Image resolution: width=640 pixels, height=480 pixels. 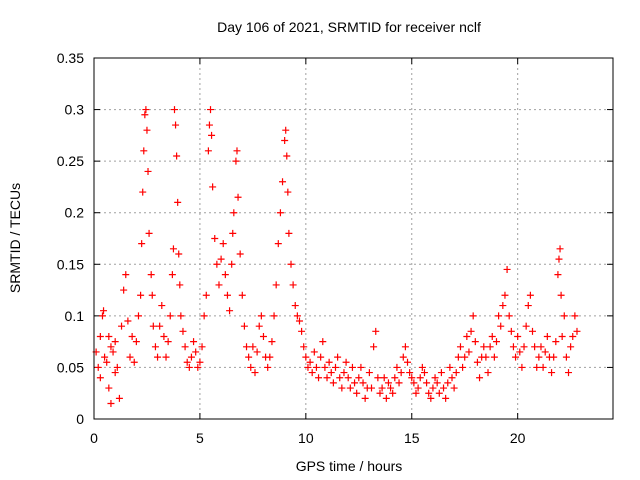 What do you see at coordinates (70, 161) in the screenshot?
I see `y-tick-label: 0.25` at bounding box center [70, 161].